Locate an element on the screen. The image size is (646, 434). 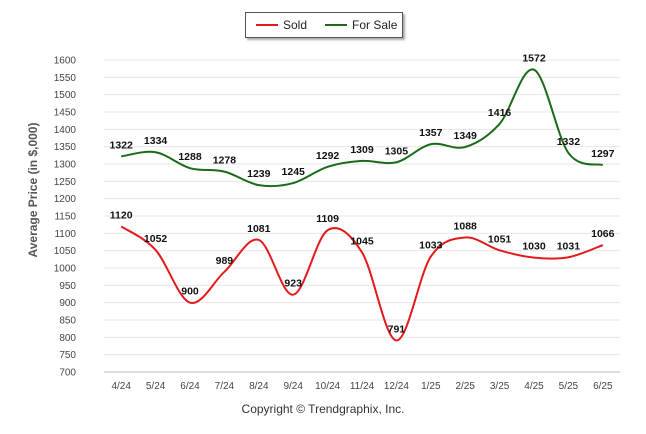
x-tick-label: 5/25 is located at coordinates (569, 386).